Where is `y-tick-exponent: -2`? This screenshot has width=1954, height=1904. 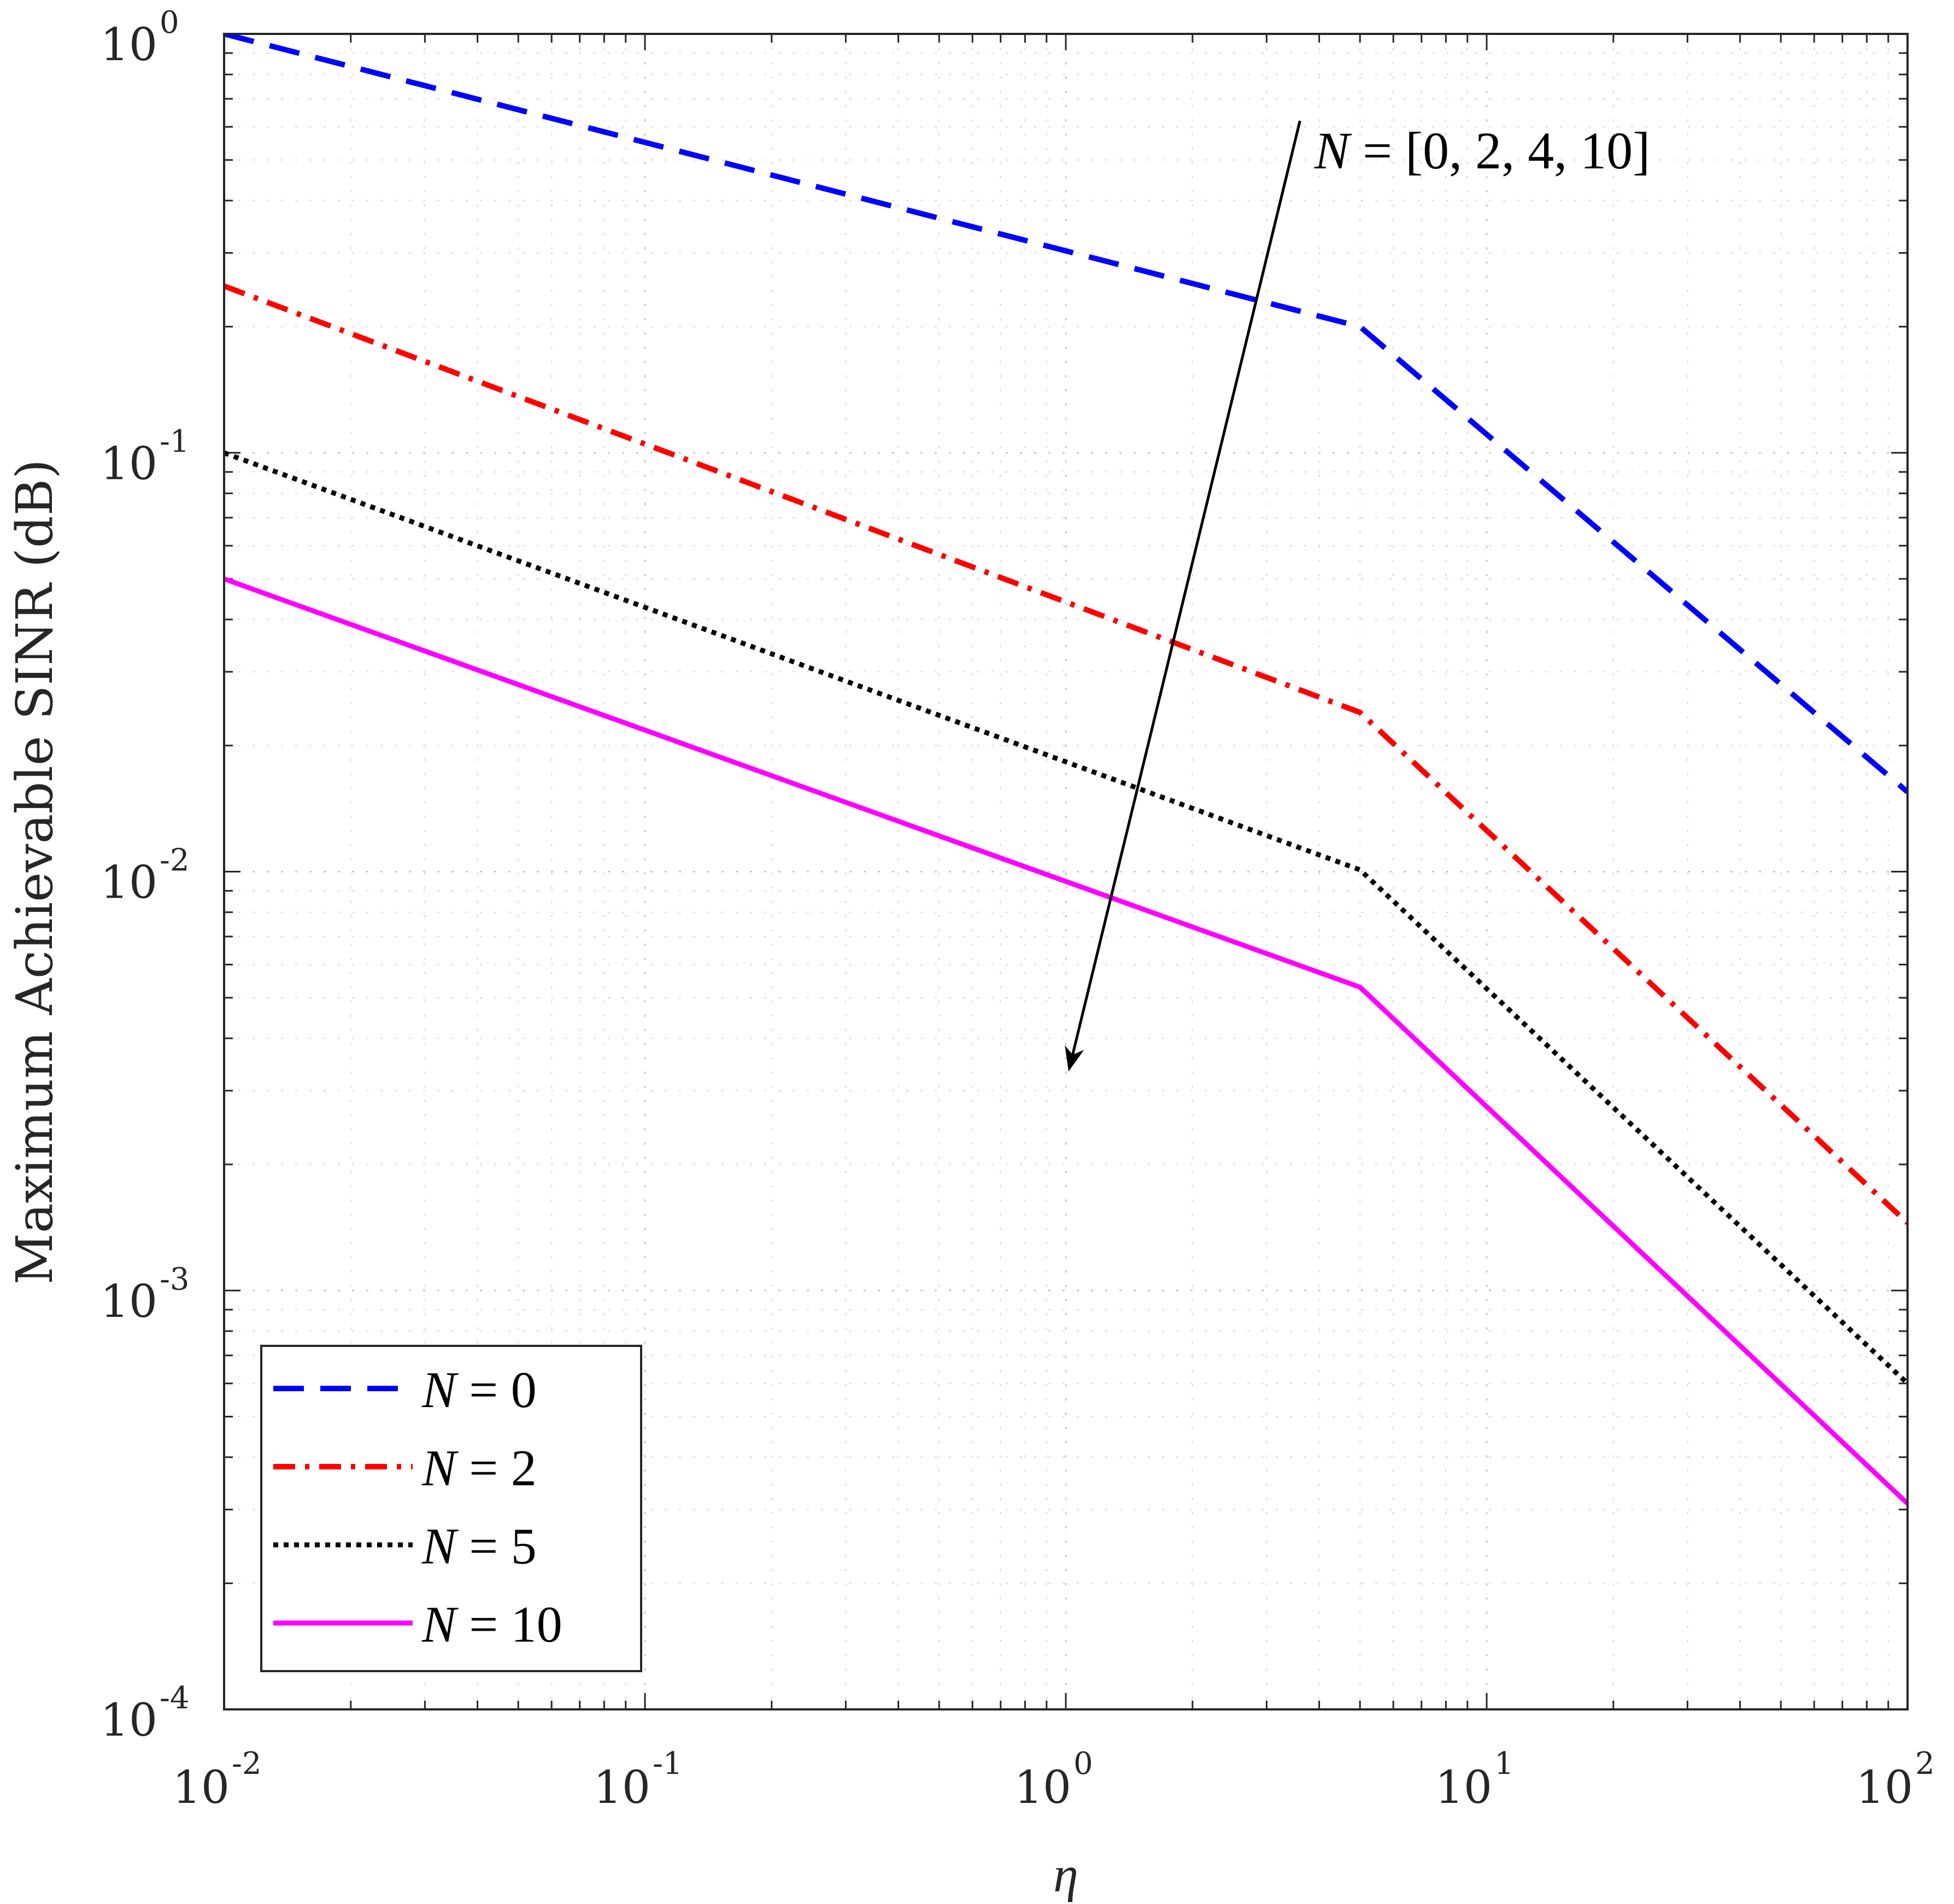
y-tick-exponent: -2 is located at coordinates (175, 860).